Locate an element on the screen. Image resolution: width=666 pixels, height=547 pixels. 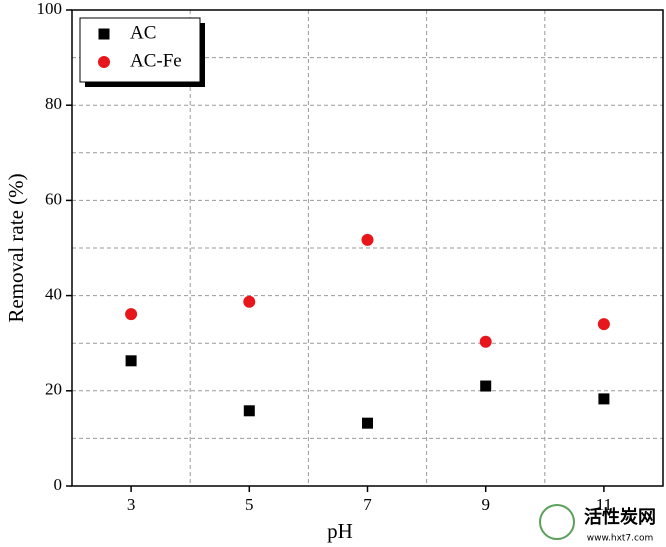
y-tick-label: 100 is located at coordinates (50, 9).